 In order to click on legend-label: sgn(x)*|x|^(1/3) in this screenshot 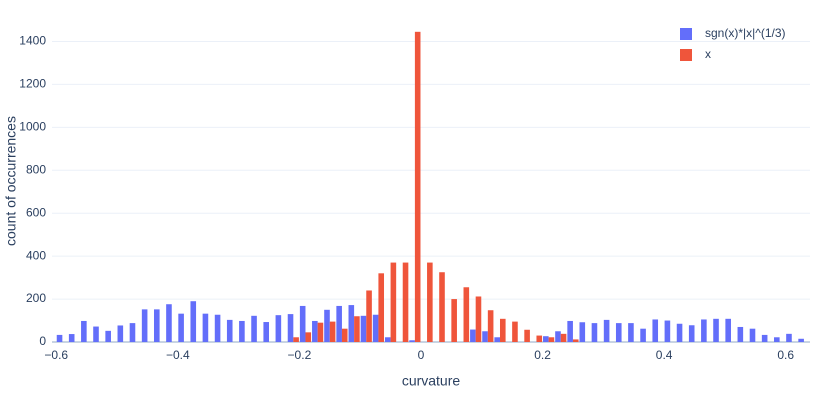, I will do `click(745, 33)`.